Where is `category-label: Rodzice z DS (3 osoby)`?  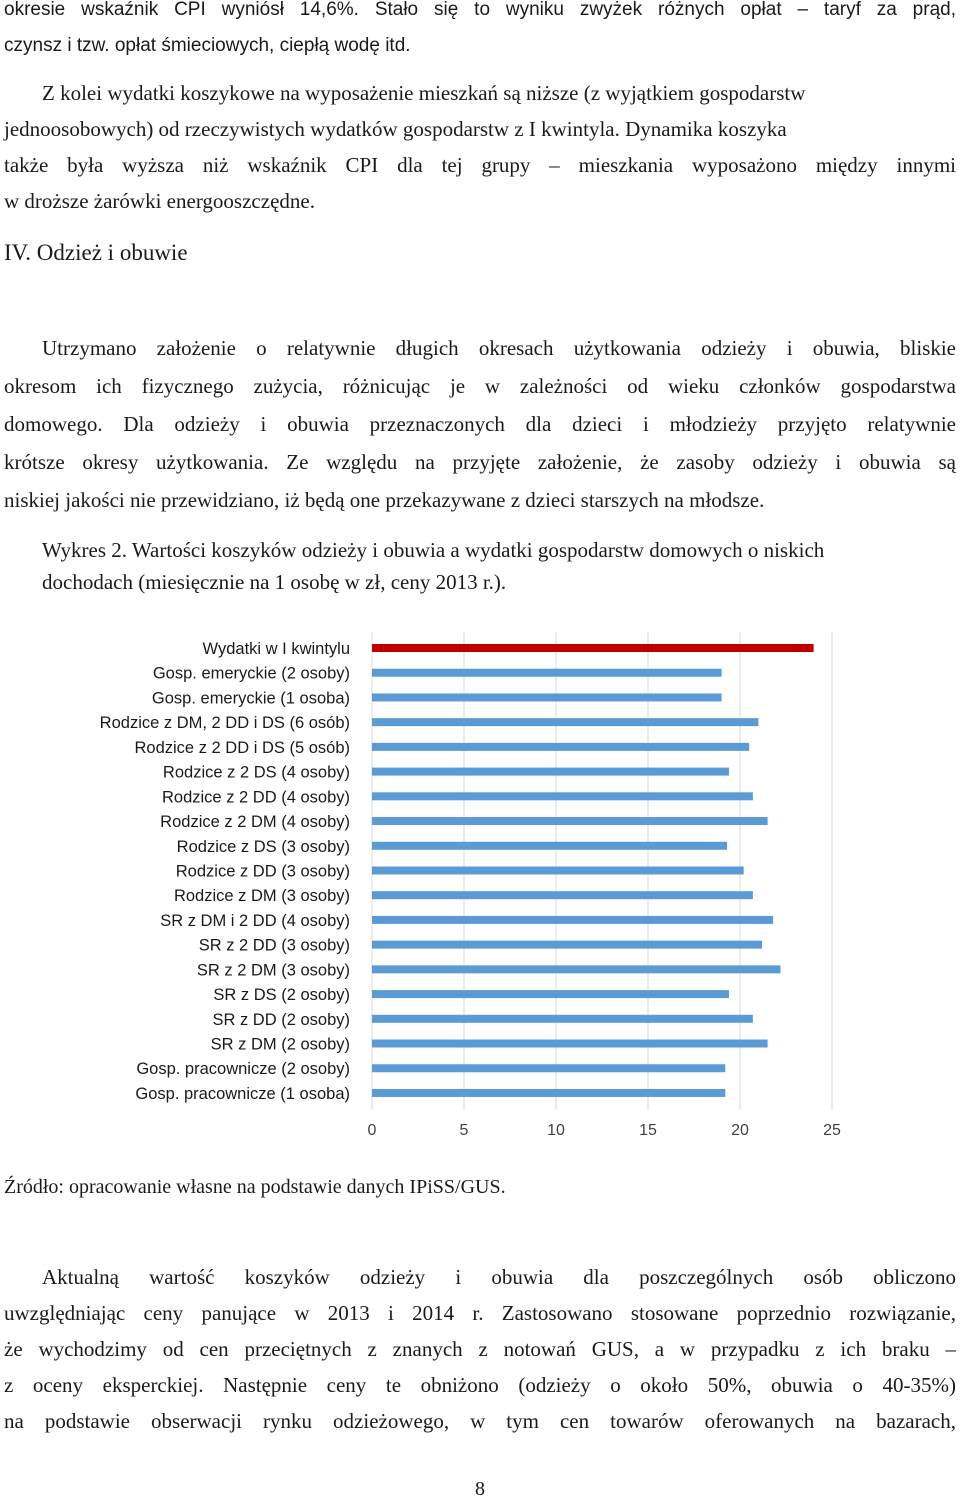
category-label: Rodzice z DS (3 osoby) is located at coordinates (263, 847).